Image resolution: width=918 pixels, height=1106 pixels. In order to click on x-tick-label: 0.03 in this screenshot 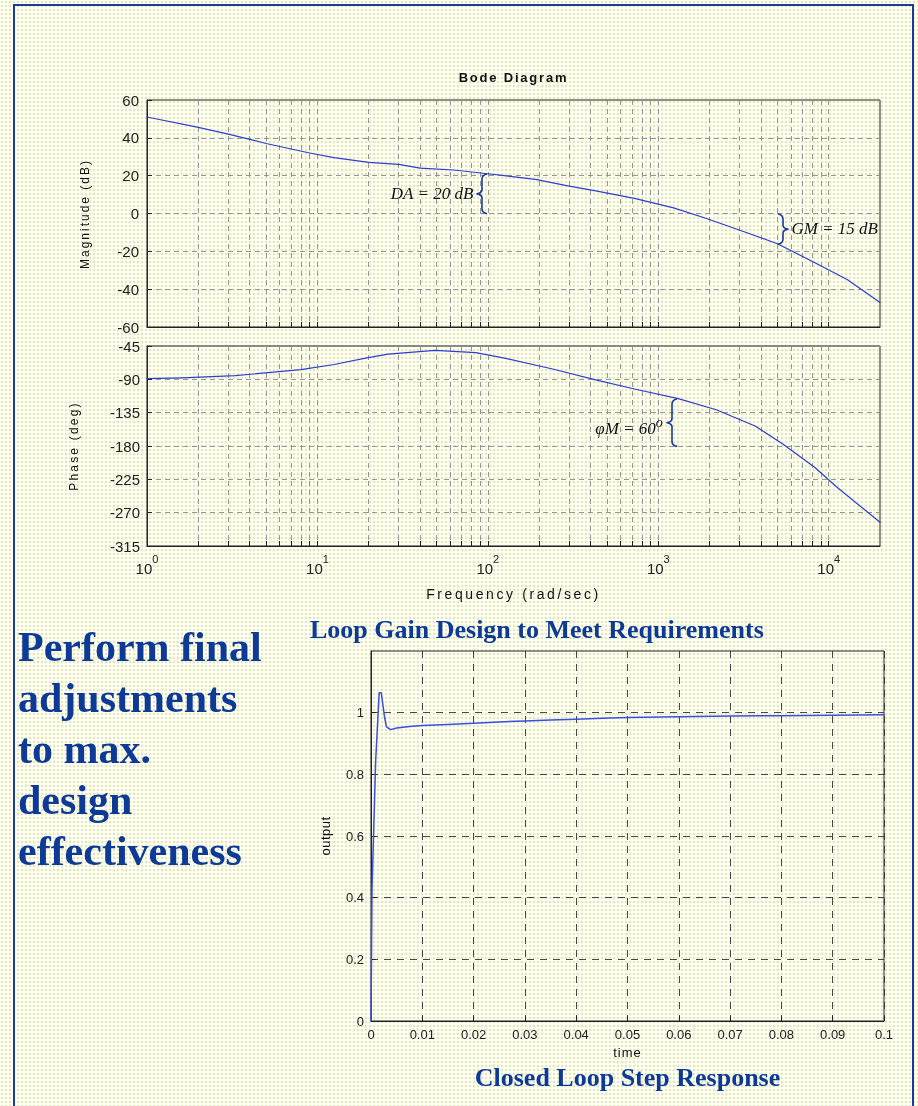, I will do `click(525, 1034)`.